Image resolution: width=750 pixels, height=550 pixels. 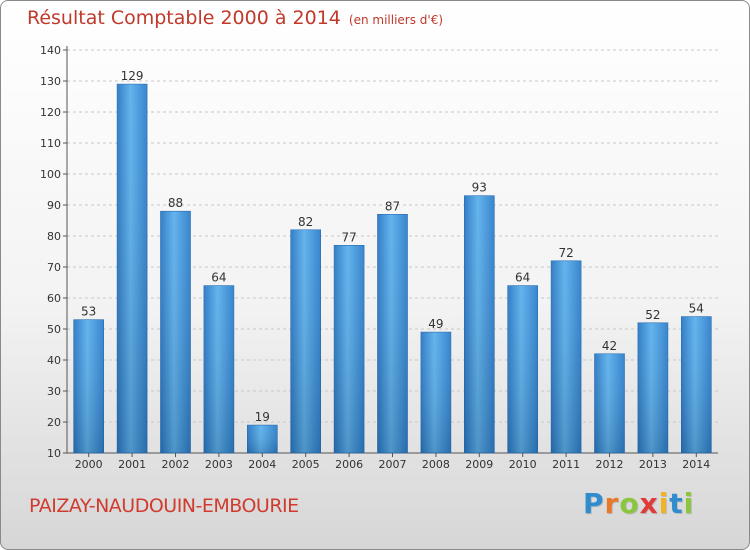 What do you see at coordinates (479, 188) in the screenshot?
I see `value-label-2009: 93` at bounding box center [479, 188].